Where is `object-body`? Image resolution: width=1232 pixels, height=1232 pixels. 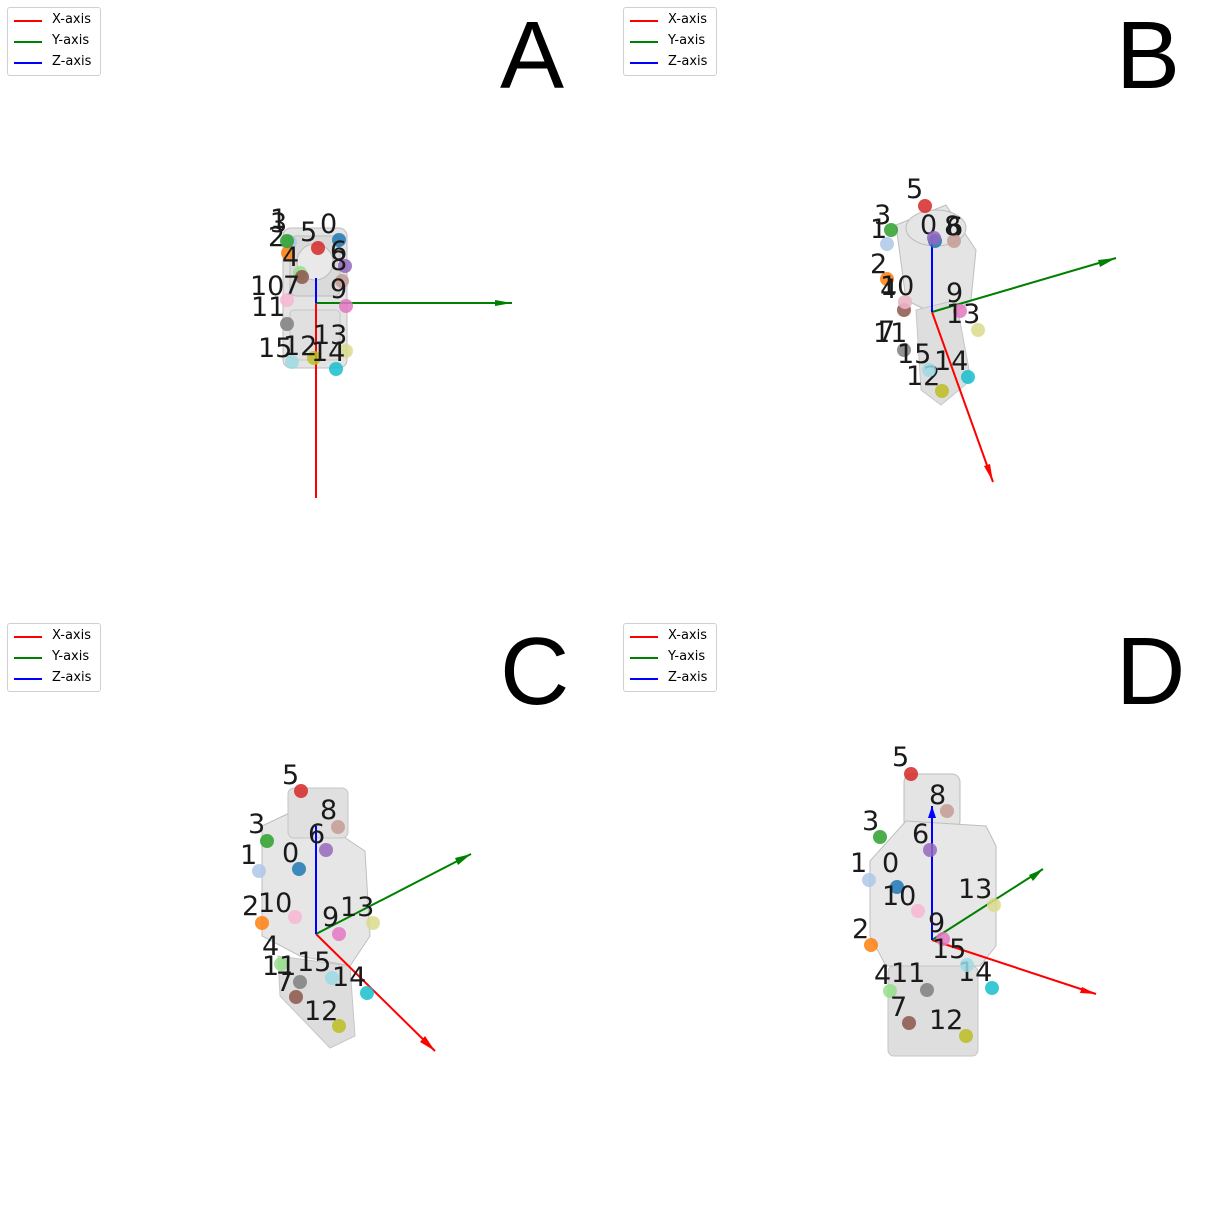
object-body is located at coordinates (936, 305).